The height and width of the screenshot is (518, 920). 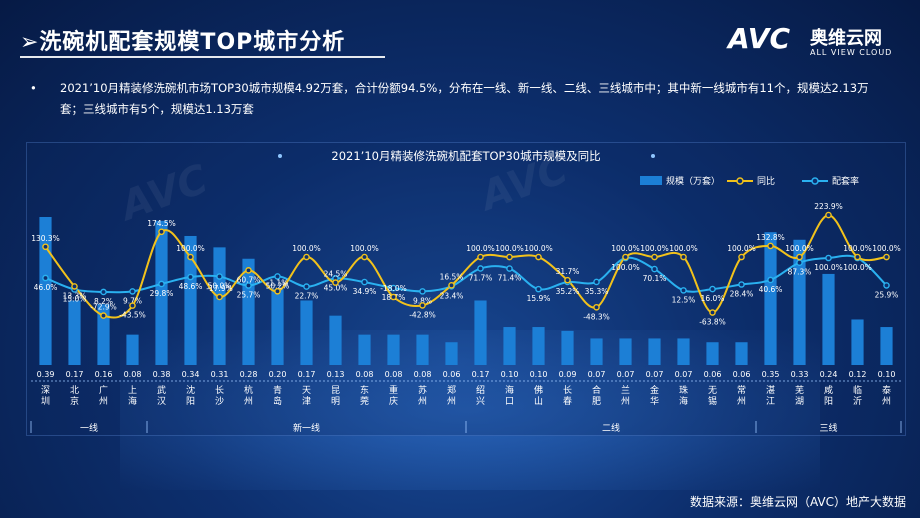 What do you see at coordinates (104, 374) in the screenshot?
I see `bar-value-label: 0.16` at bounding box center [104, 374].